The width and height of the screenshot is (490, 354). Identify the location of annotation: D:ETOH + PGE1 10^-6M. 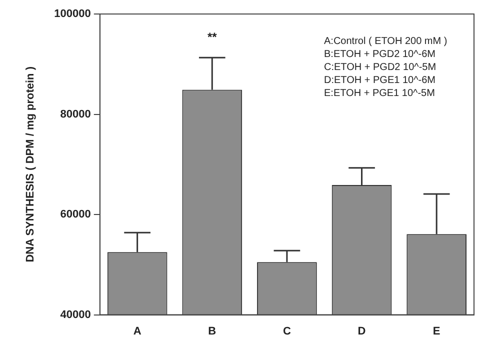
(380, 80).